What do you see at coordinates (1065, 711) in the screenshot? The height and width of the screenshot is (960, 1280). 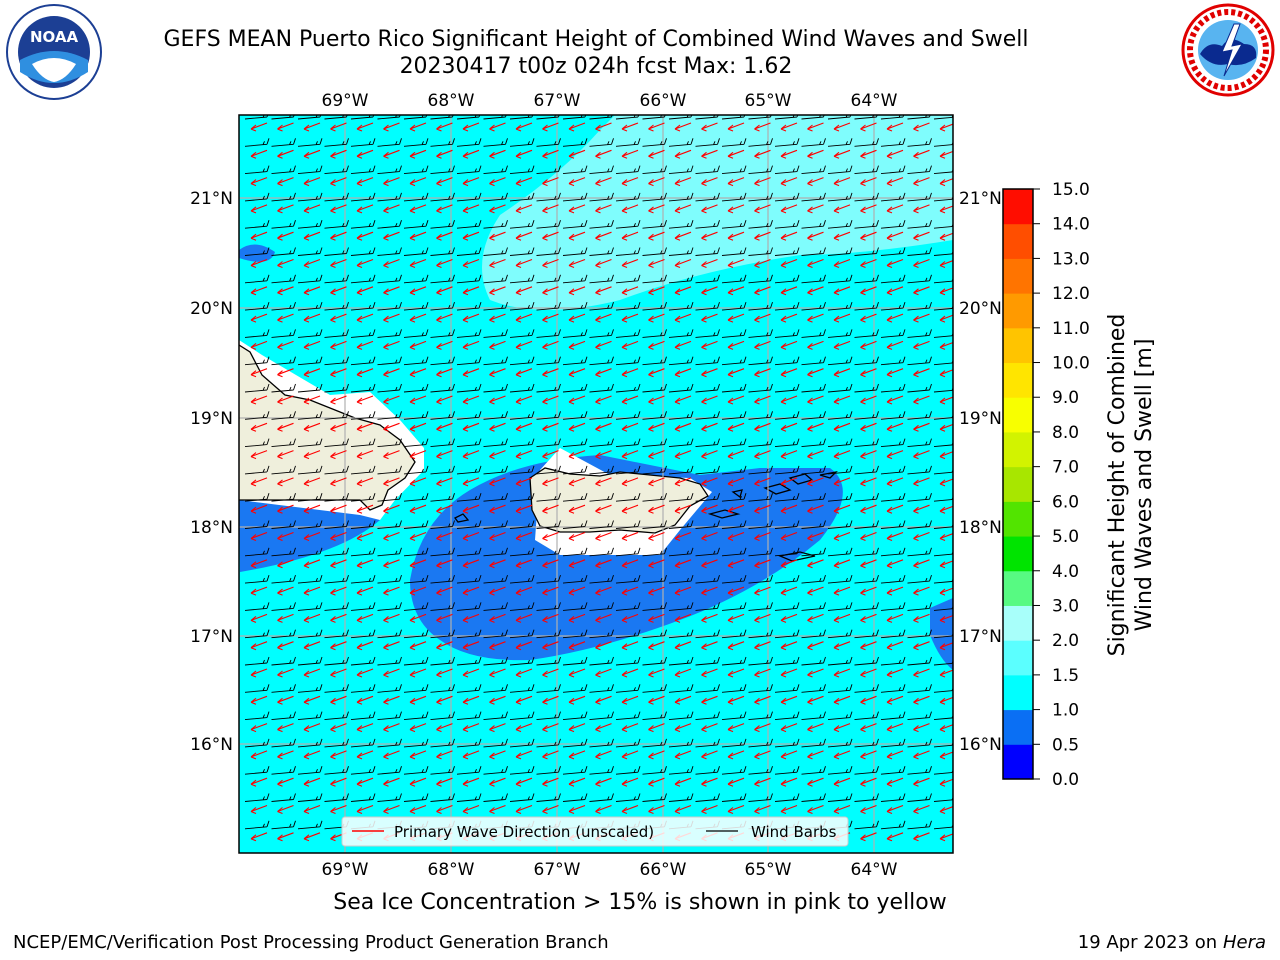 I see `colorbar-tick-label: 1.0` at bounding box center [1065, 711].